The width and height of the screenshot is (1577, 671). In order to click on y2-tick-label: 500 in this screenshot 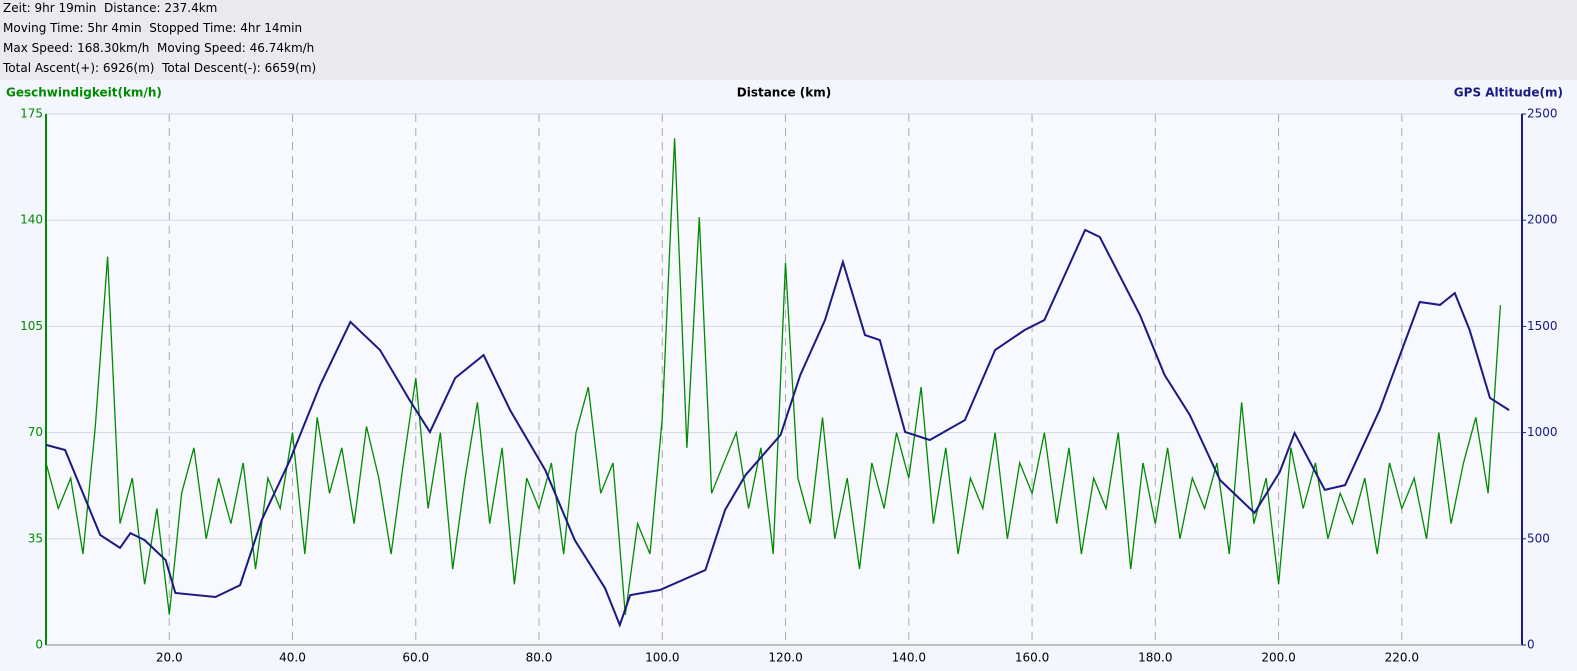, I will do `click(1538, 538)`.